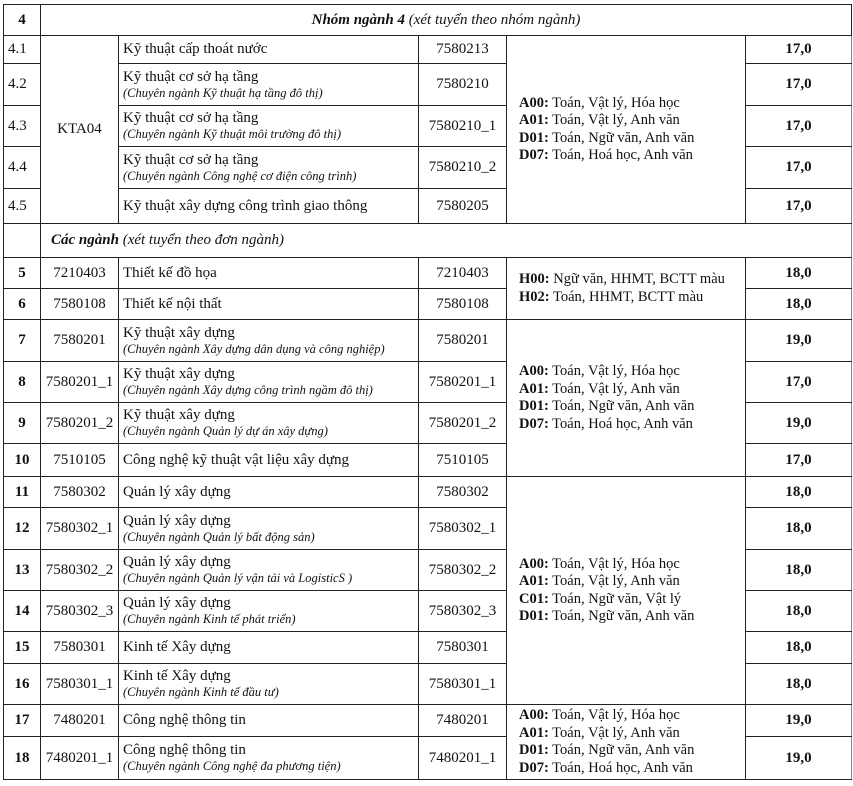  I want to click on major-name: Kỹ thuật xây dựng, so click(179, 374).